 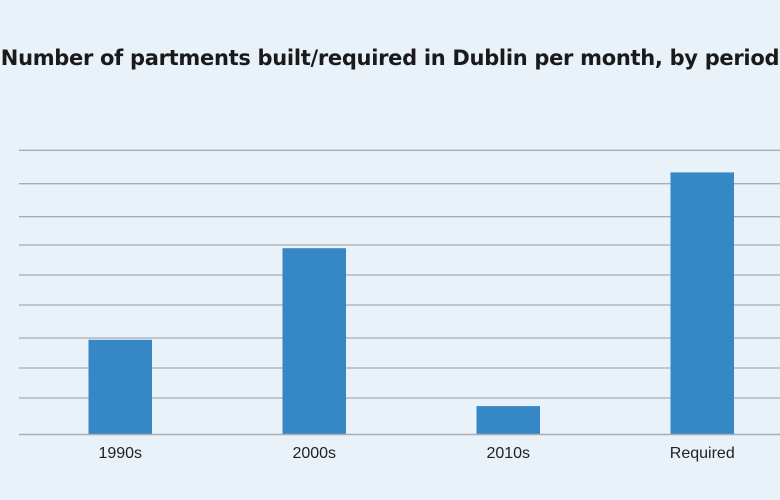 I want to click on bar-2010s, so click(x=508, y=420).